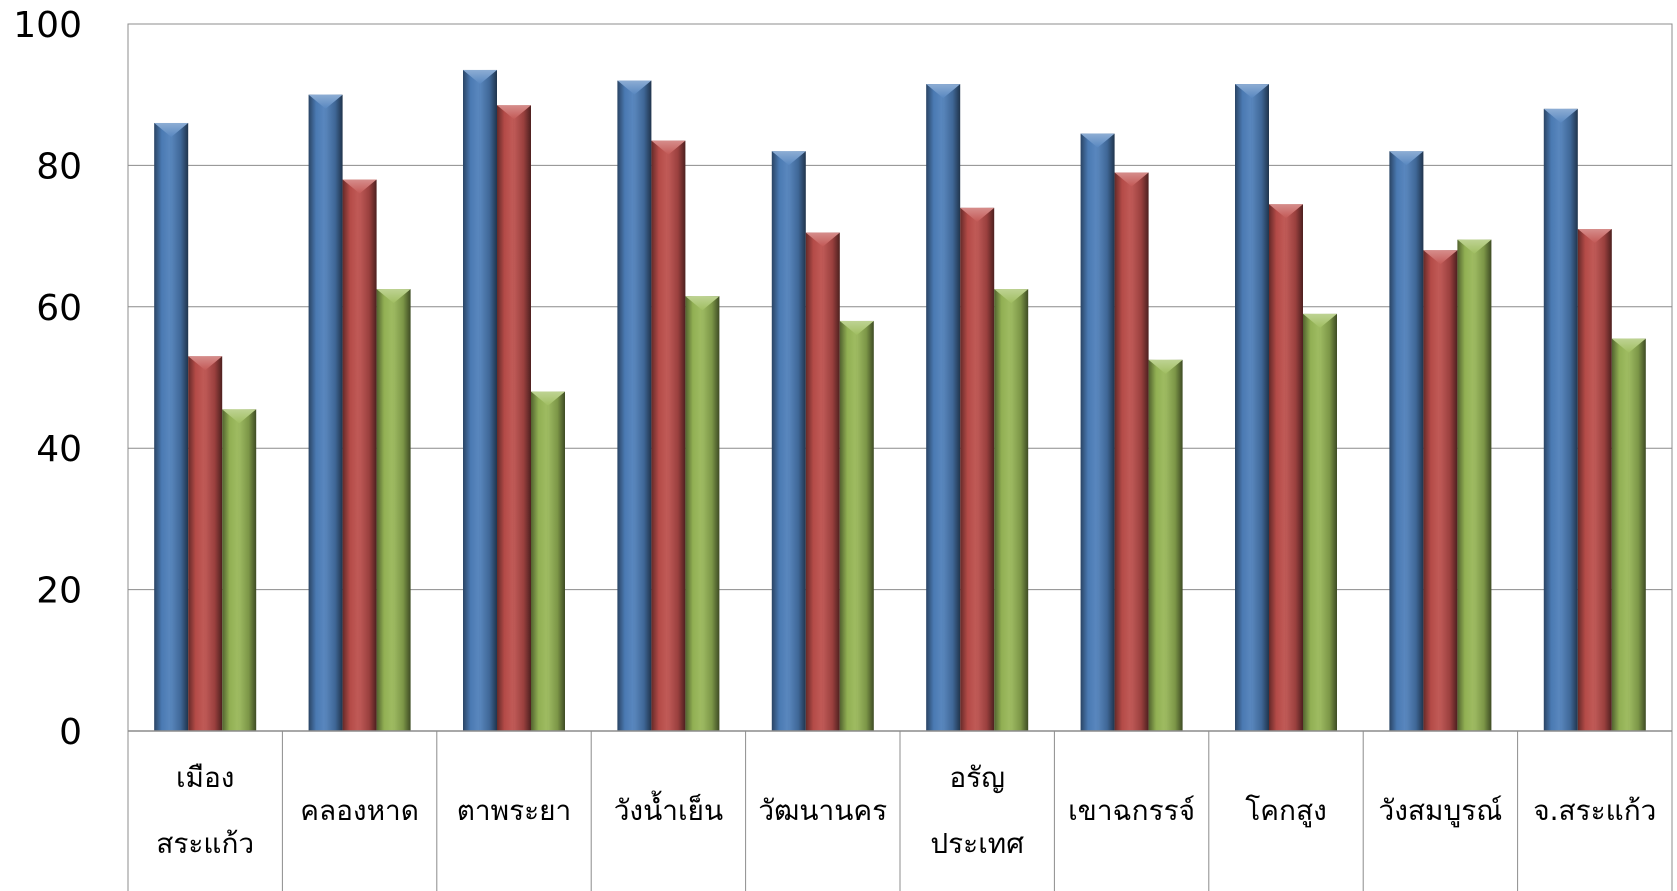  I want to click on y-tick-label: 20, so click(59, 591).